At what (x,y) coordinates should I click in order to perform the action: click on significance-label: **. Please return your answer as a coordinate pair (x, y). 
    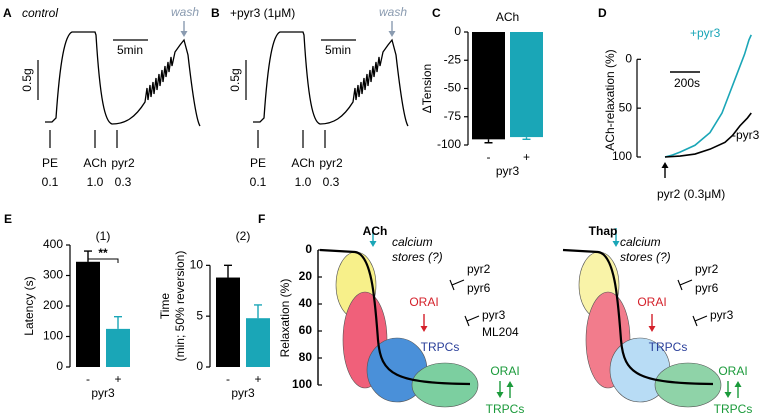
    Looking at the image, I should click on (103, 253).